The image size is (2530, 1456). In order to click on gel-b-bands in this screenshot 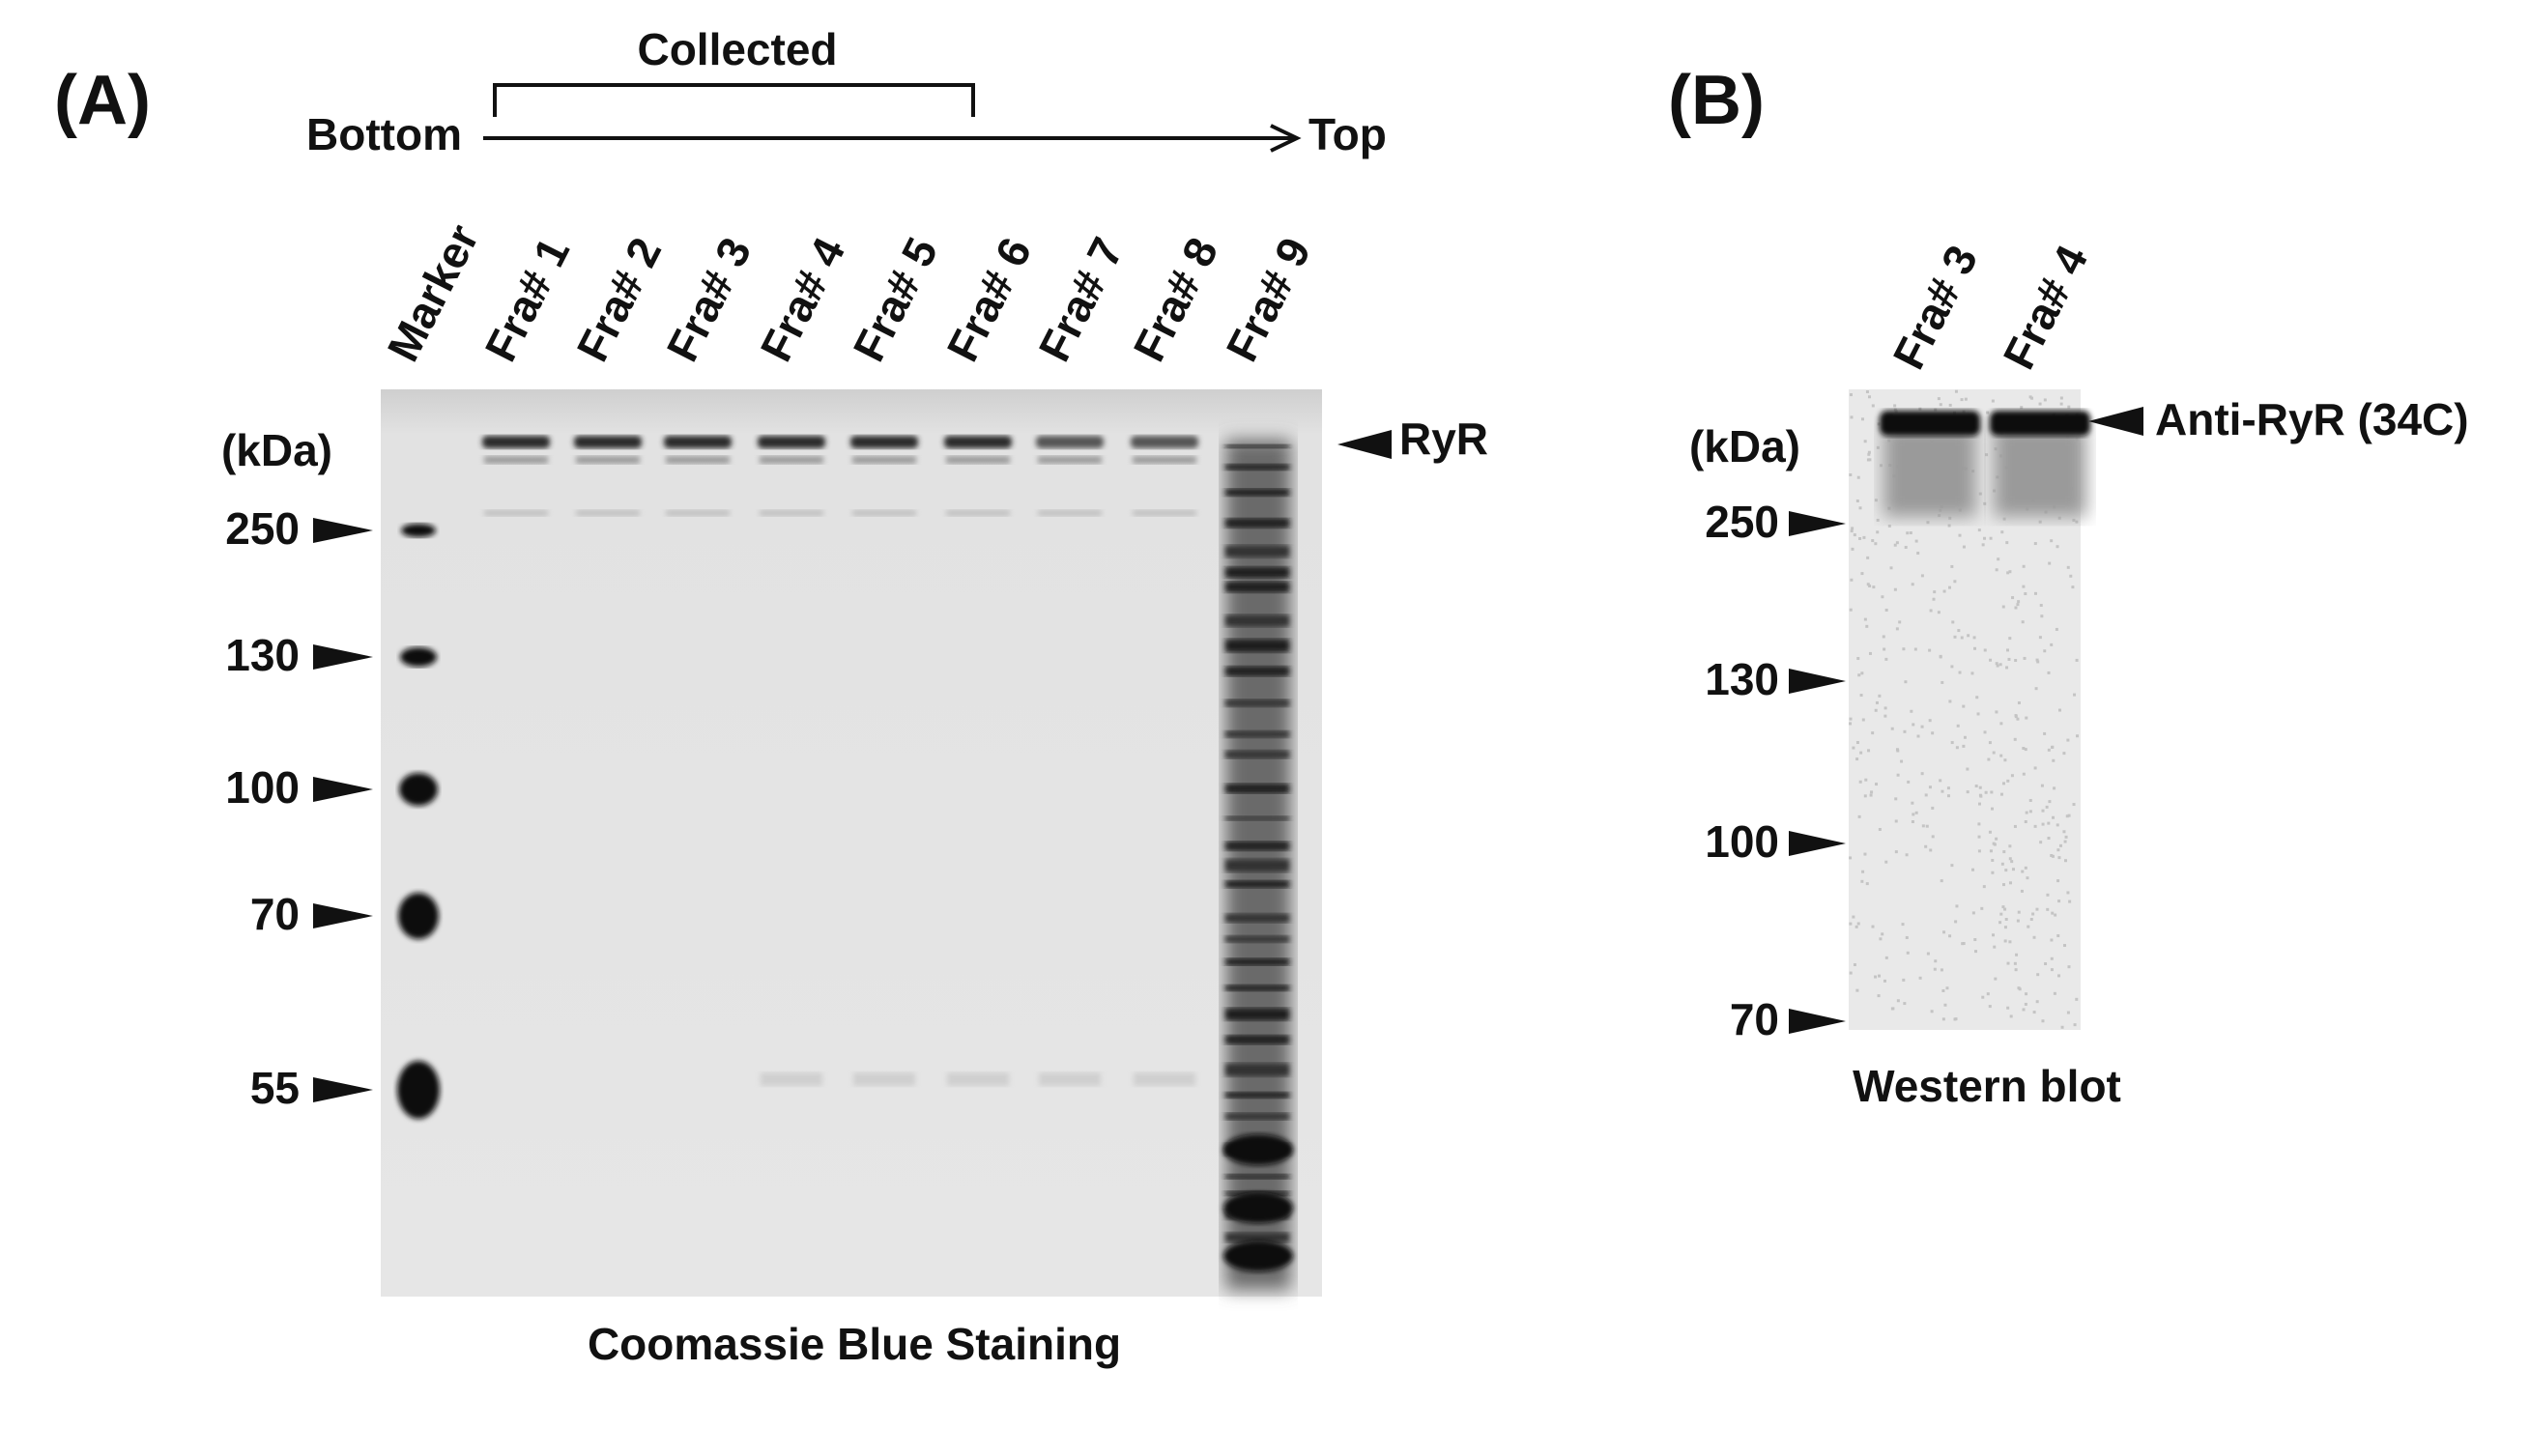, I will do `click(1969, 709)`.